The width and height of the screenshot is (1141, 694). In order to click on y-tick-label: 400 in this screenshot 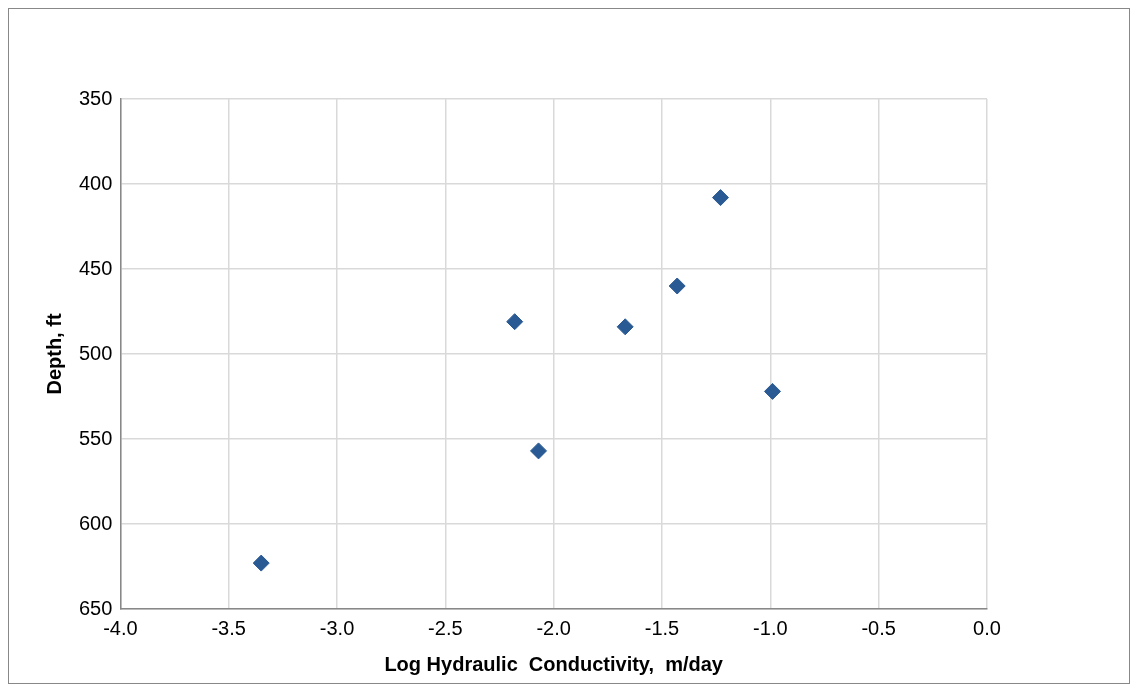, I will do `click(95, 182)`.